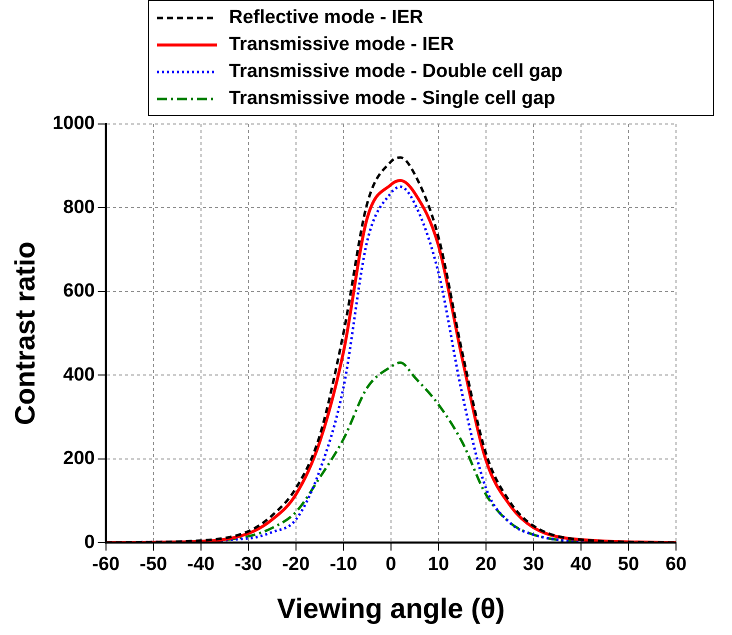  I want to click on y-tick-label: 400, so click(79, 375).